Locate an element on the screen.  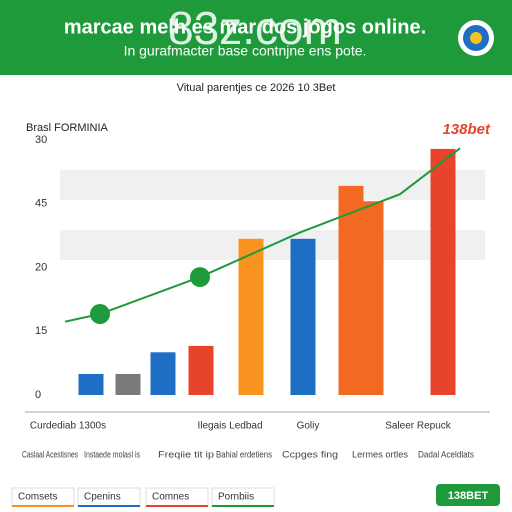
y-tick-label: 0 is located at coordinates (38, 395).